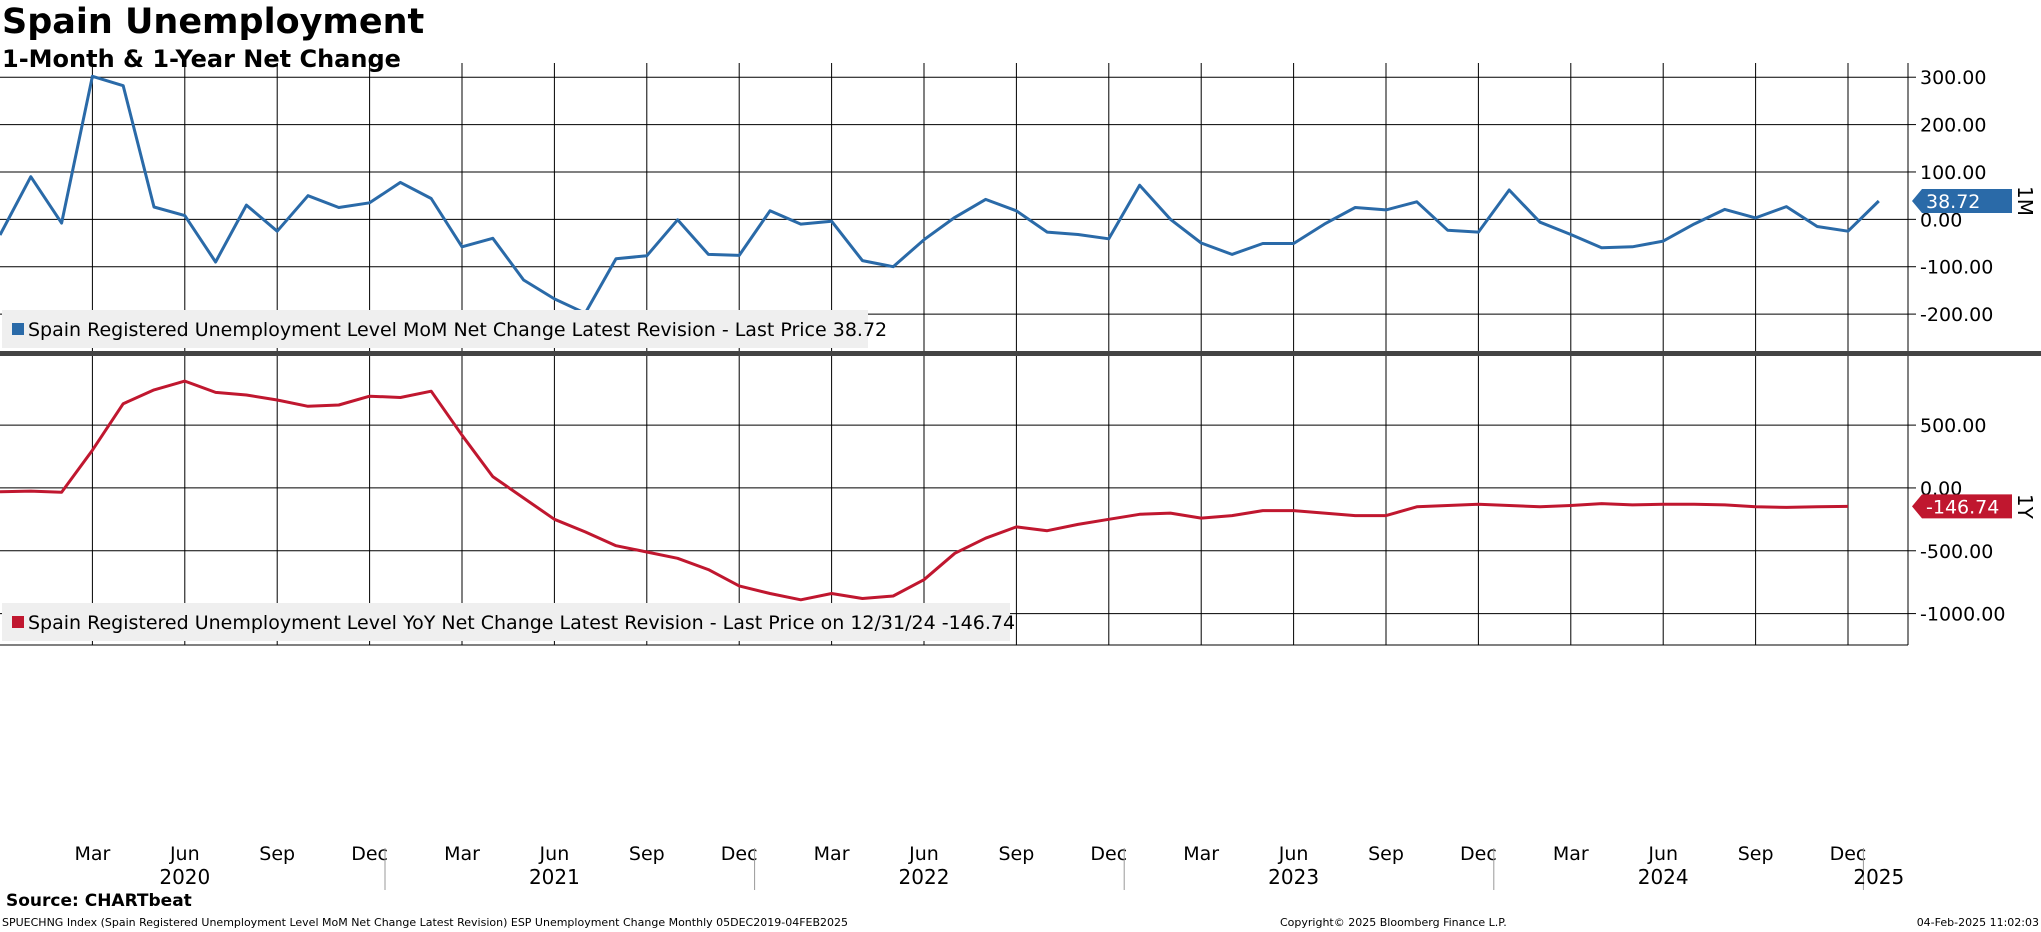  I want to click on y-tick-label: 100.00, so click(1953, 173).